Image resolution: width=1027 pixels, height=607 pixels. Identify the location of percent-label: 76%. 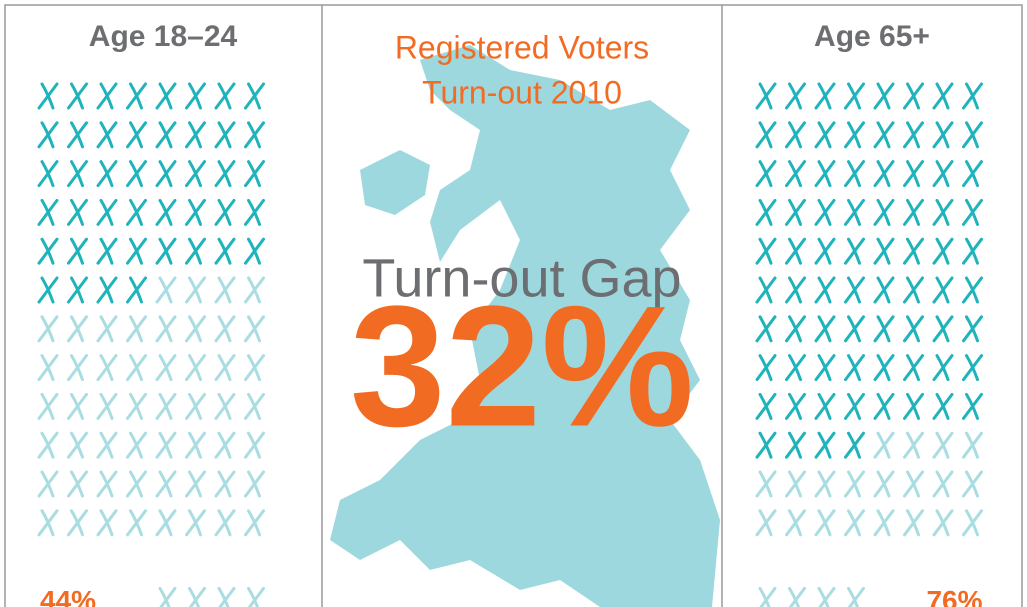
(954, 596).